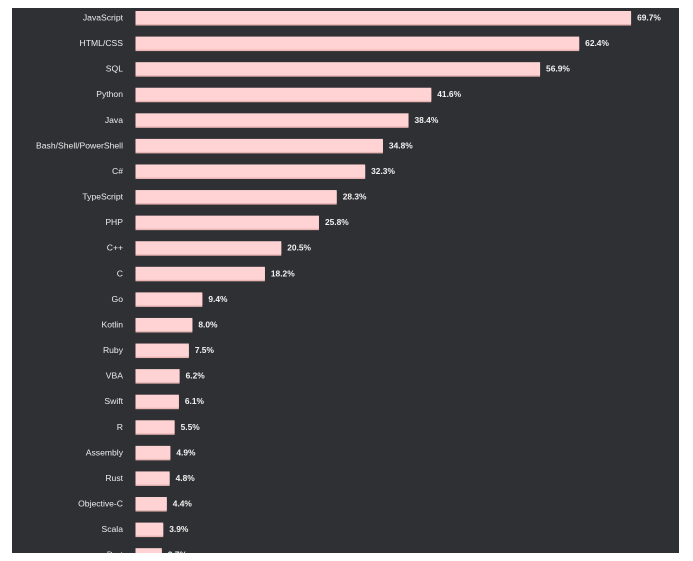 The width and height of the screenshot is (693, 561). What do you see at coordinates (196, 376) in the screenshot?
I see `value-label-14: 6.2%` at bounding box center [196, 376].